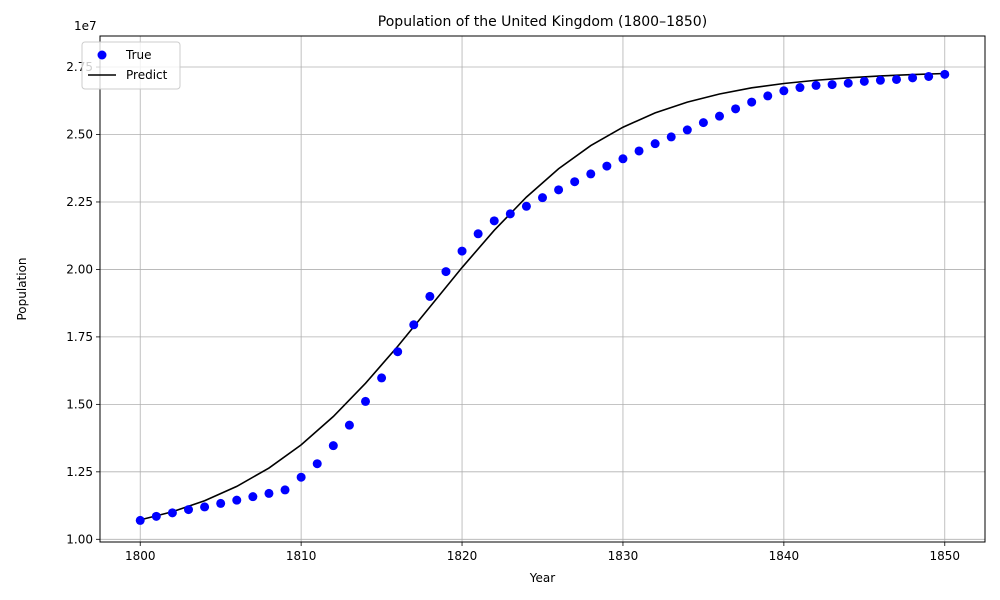  Describe the element at coordinates (79, 472) in the screenshot. I see `y-tick-label: 1.25` at that location.